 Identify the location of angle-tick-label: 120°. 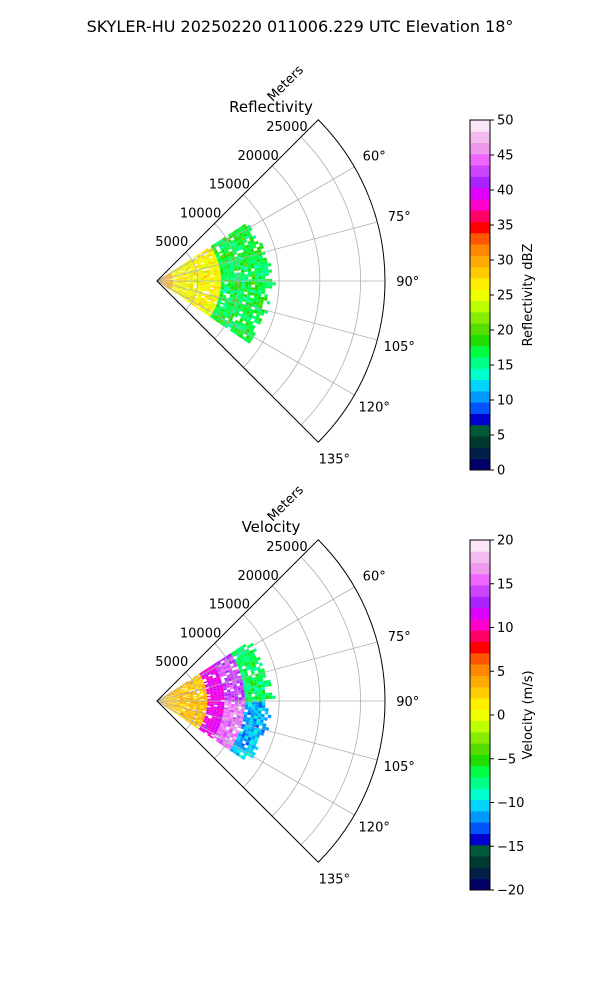
(374, 827).